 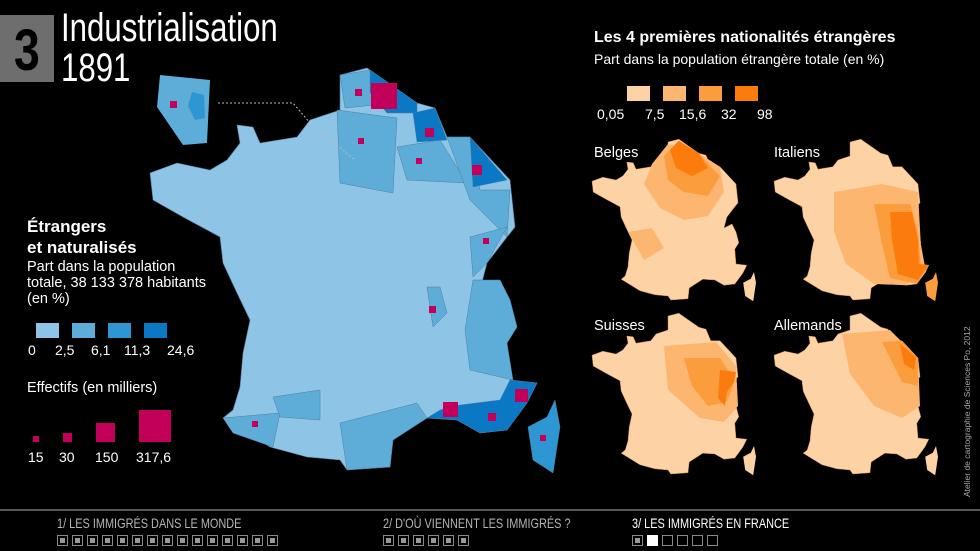 What do you see at coordinates (616, 153) in the screenshot?
I see `map-label-belges: Belges` at bounding box center [616, 153].